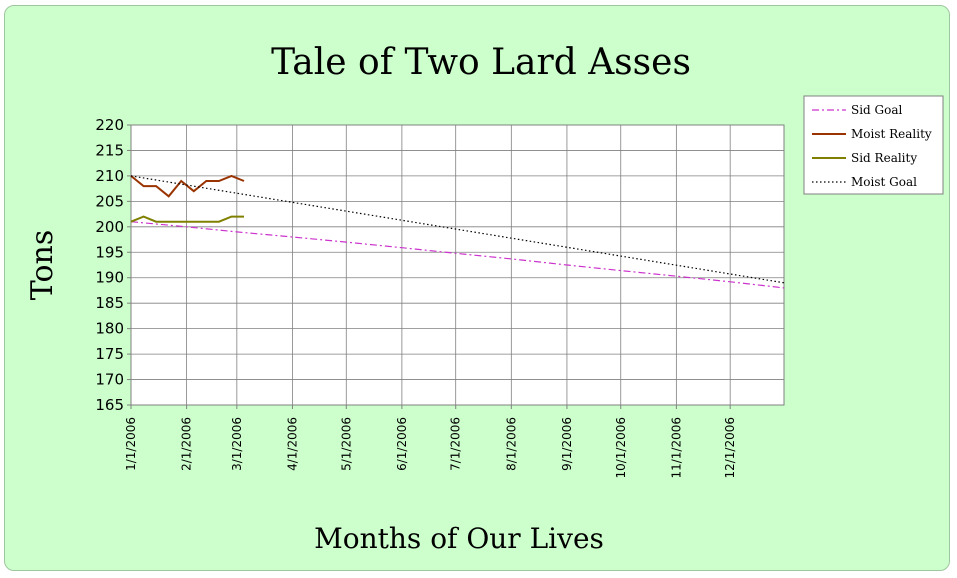 The height and width of the screenshot is (578, 957). I want to click on legend-label: Sid Goal, so click(877, 110).